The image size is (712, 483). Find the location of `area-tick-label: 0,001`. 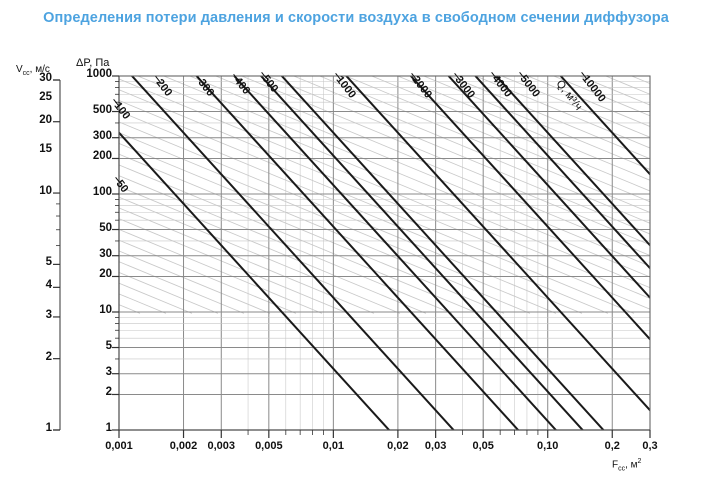

area-tick-label: 0,001 is located at coordinates (119, 446).